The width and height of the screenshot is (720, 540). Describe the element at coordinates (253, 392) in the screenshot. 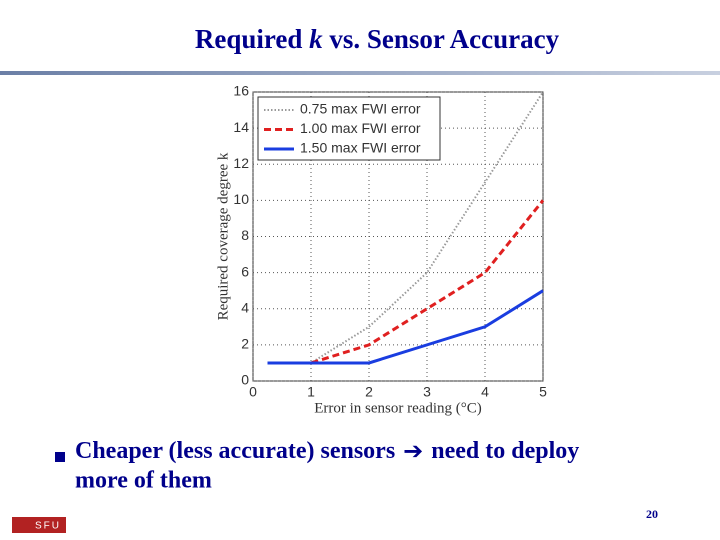

I see `x-tick-label: 0` at that location.